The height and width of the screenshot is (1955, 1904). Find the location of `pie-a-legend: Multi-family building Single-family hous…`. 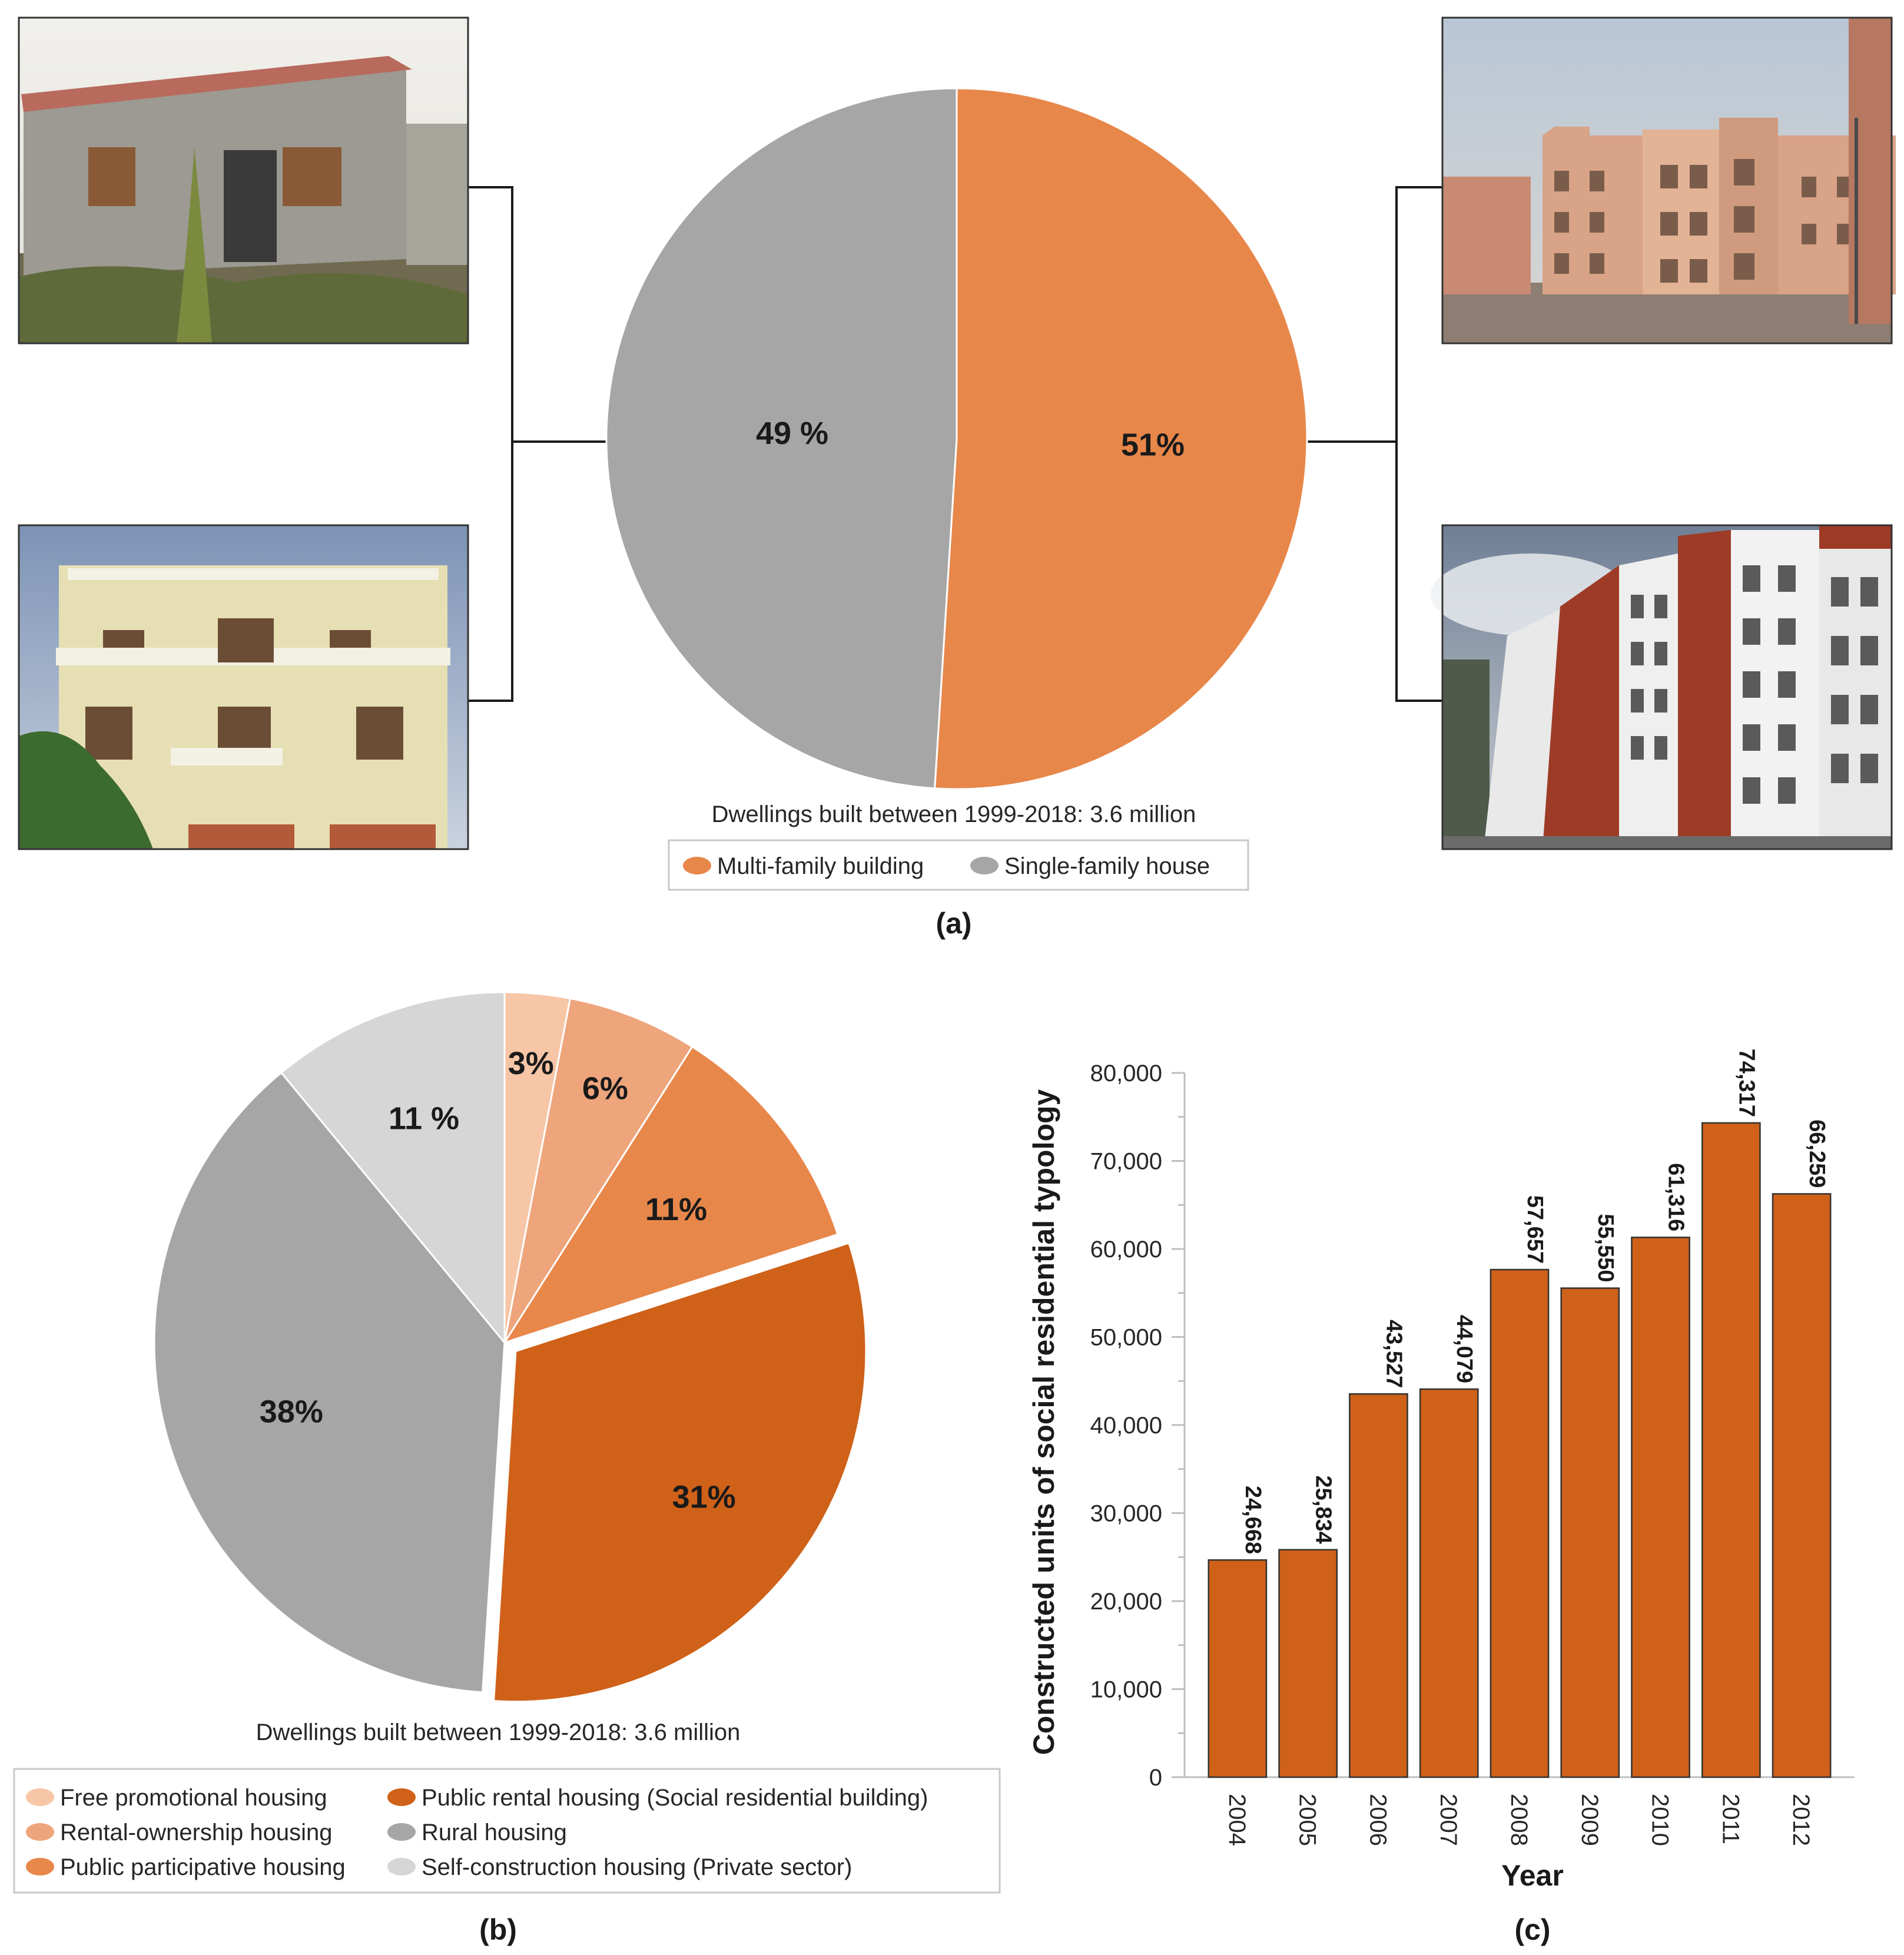

pie-a-legend: Multi-family building Single-family hous… is located at coordinates (958, 865).